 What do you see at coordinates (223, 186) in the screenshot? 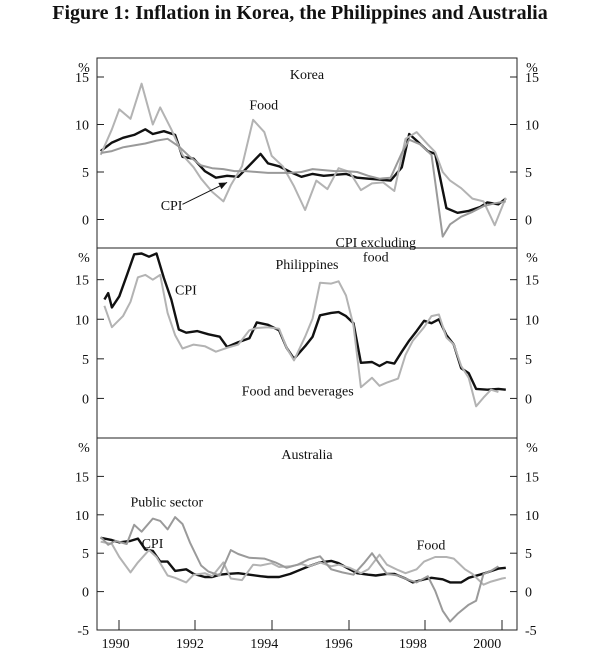
I see `annotation-arrow-head` at bounding box center [223, 186].